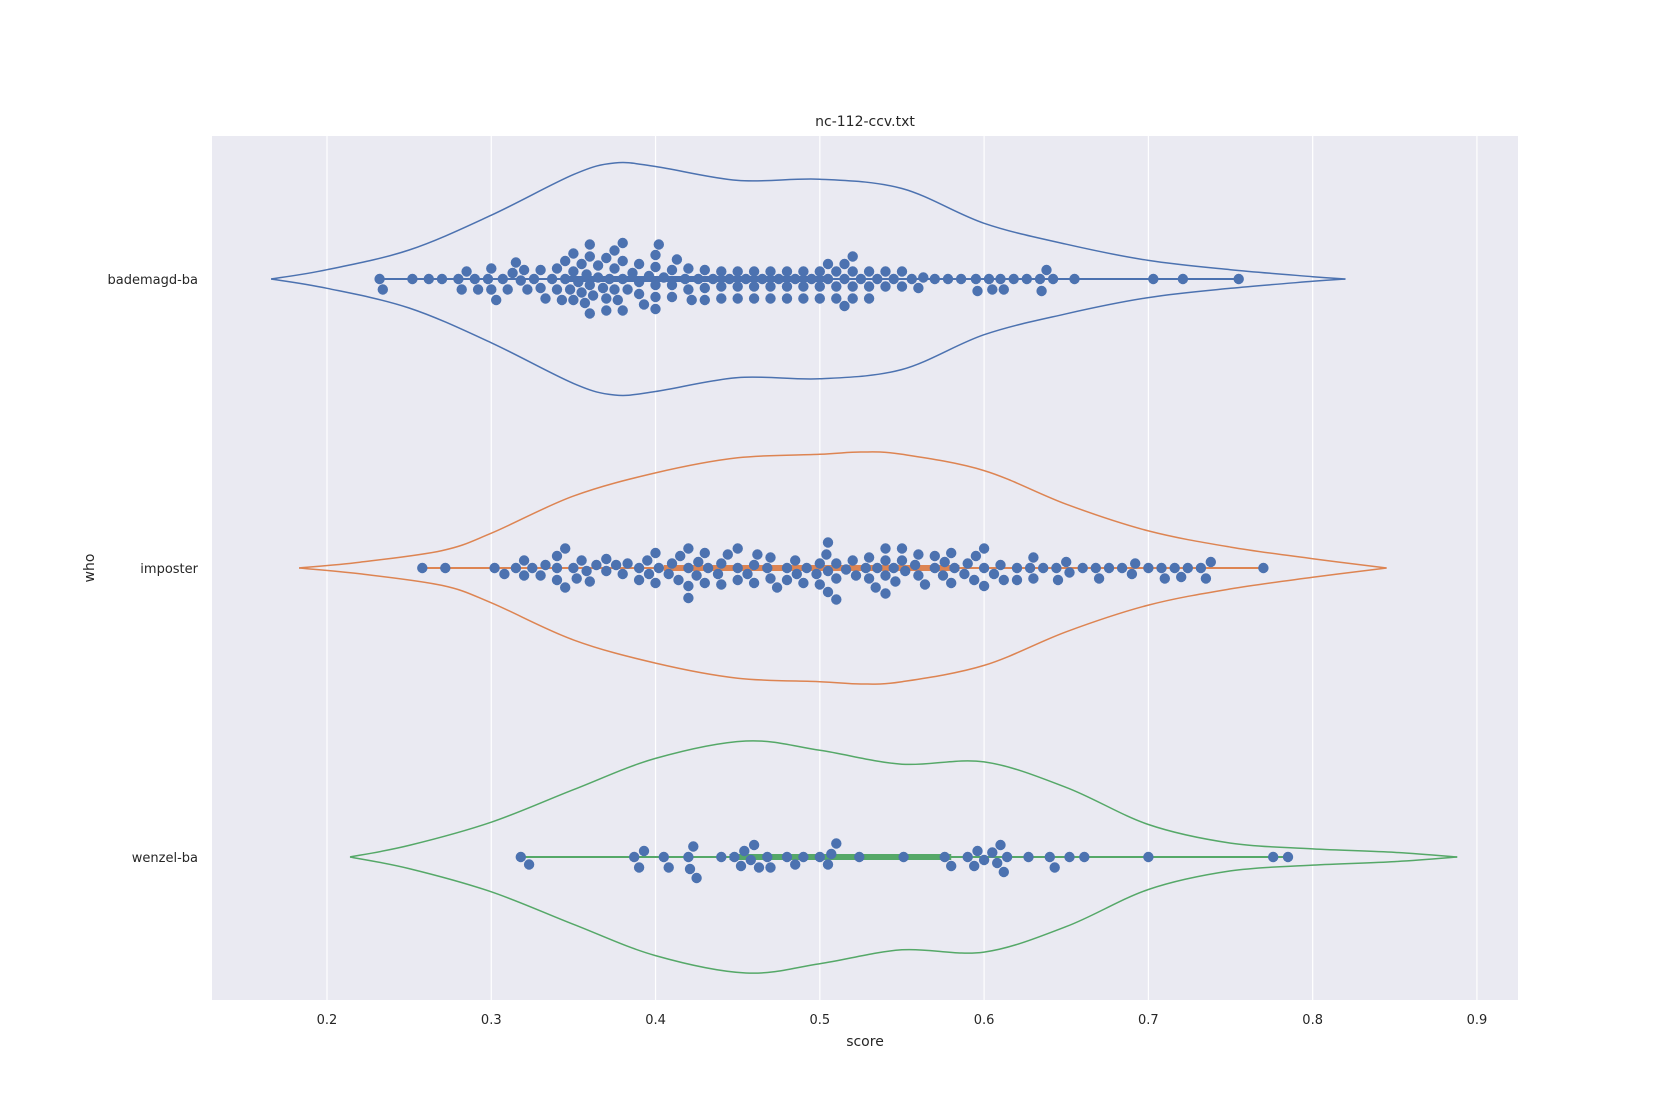  I want to click on violin-imposter, so click(843, 568).